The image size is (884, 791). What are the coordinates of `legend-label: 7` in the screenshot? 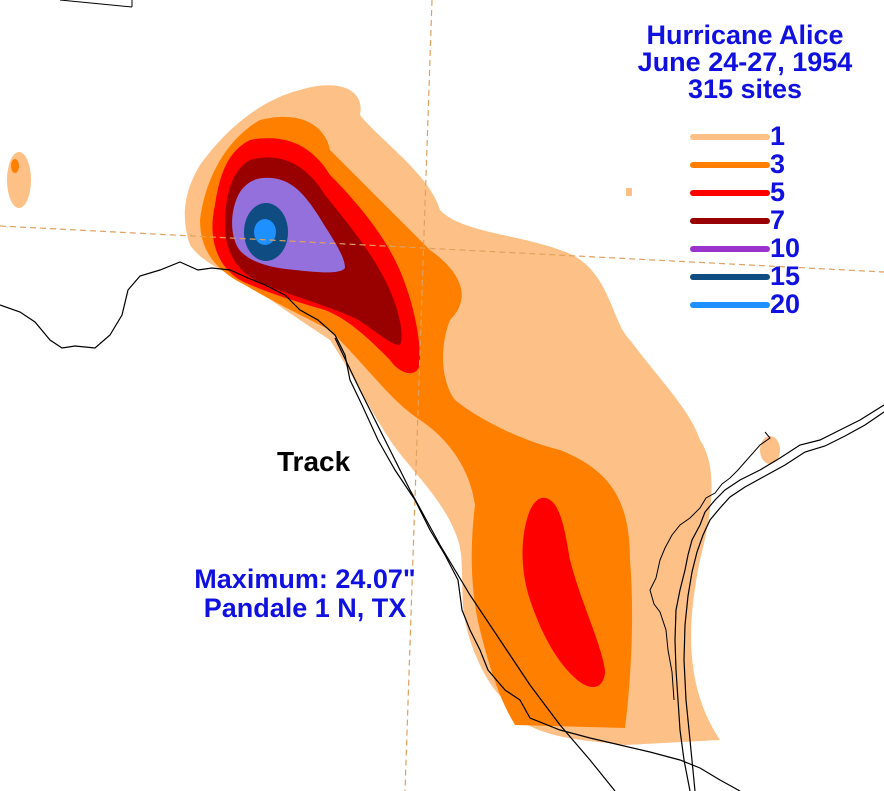 It's located at (778, 220).